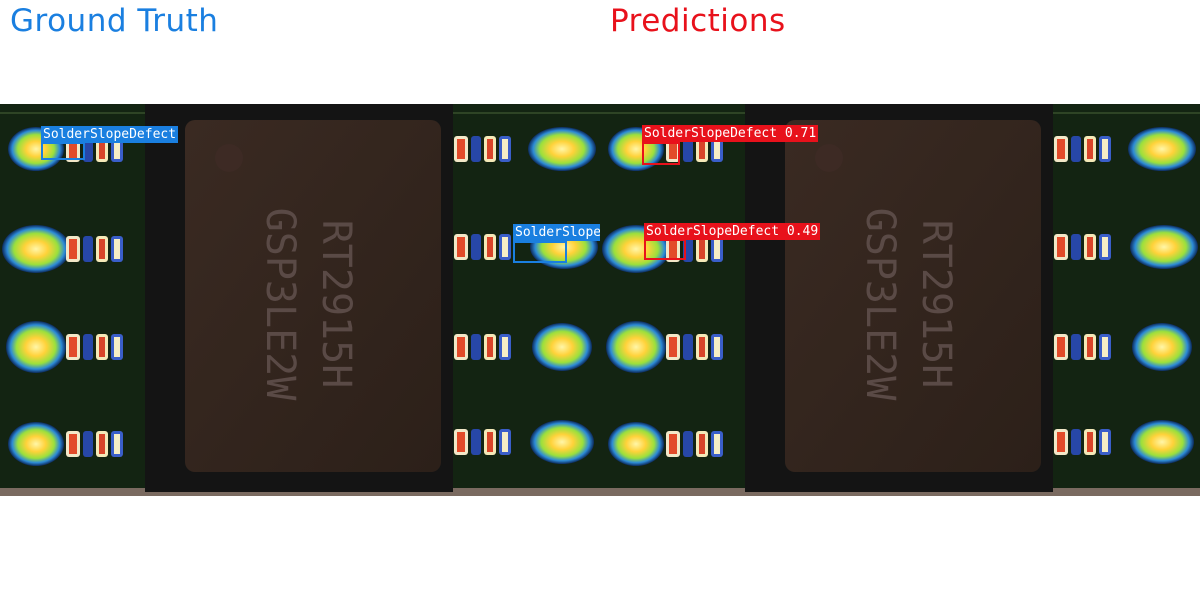  I want to click on right-solder-pads, so click(1126, 295).